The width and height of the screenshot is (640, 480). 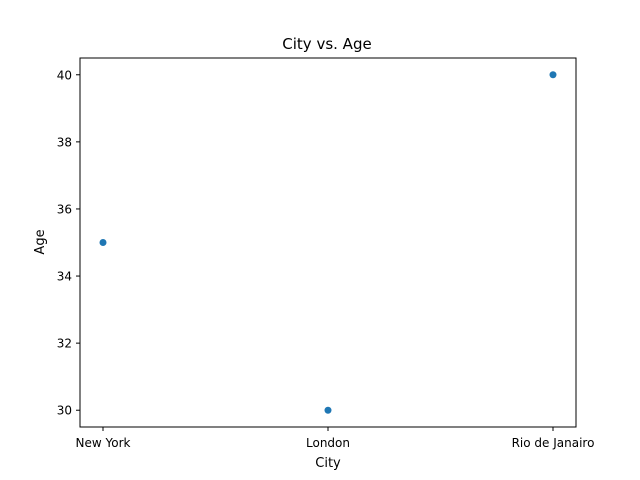 I want to click on x-axis-label: City, so click(x=328, y=463).